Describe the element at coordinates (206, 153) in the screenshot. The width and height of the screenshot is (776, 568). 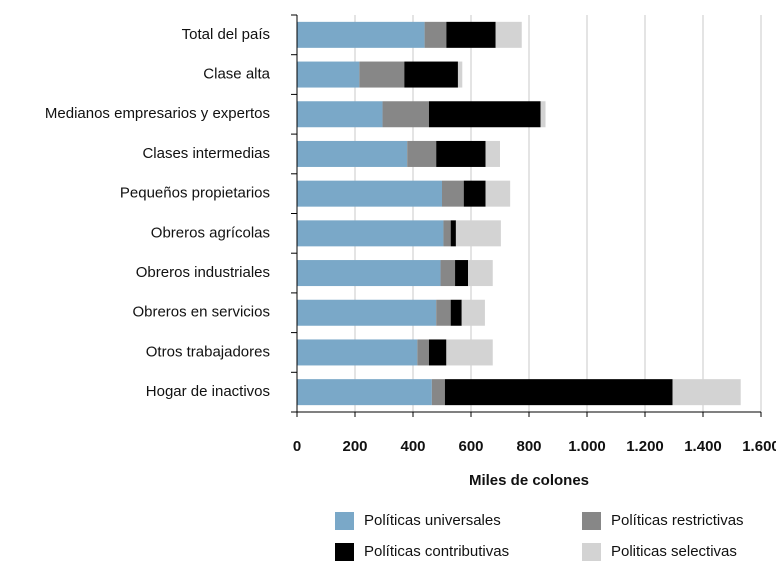
I see `y-tick-label: Clases intermedias` at that location.